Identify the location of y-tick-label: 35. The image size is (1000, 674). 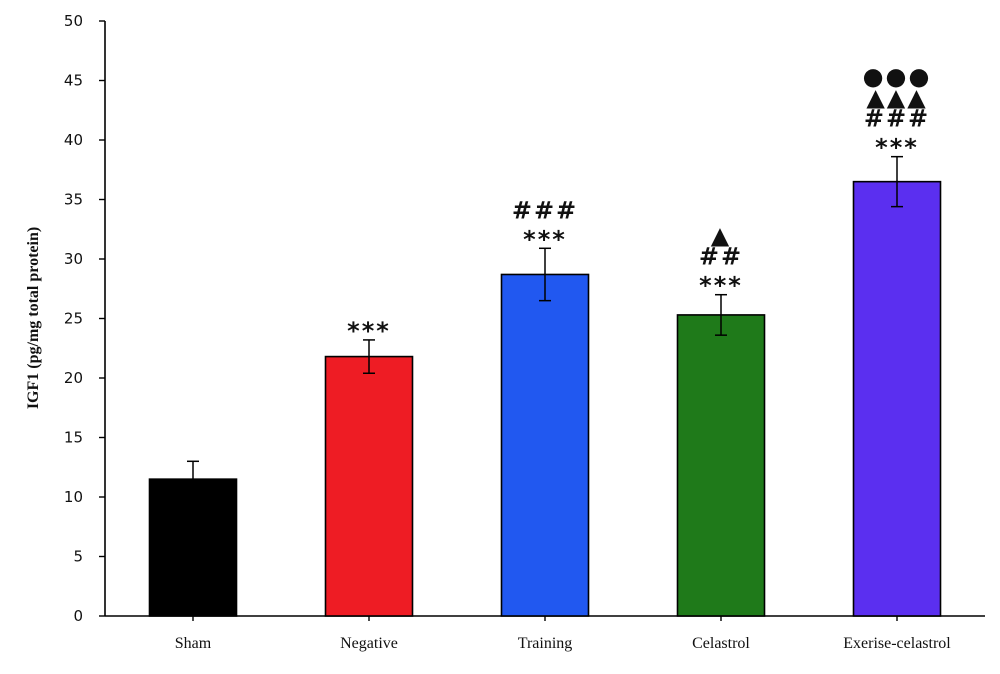
(73, 200).